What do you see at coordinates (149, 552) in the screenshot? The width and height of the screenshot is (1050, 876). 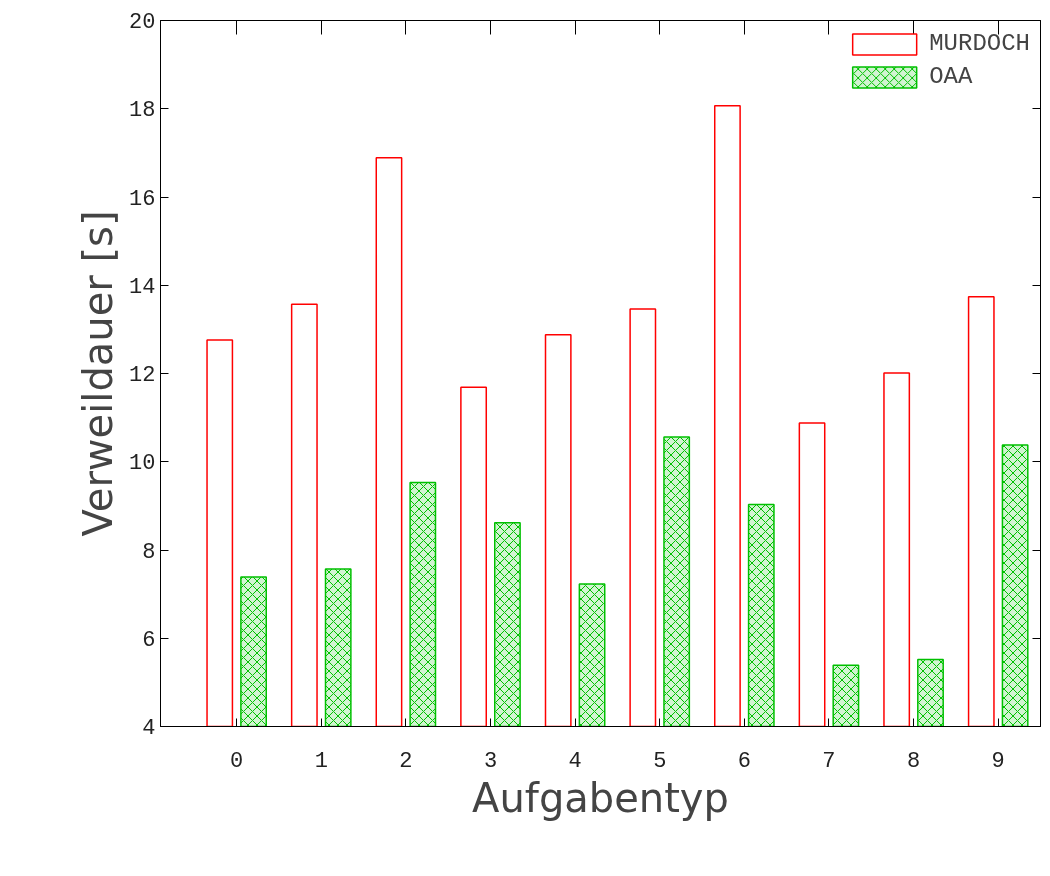 I see `y-tick-label: 8` at bounding box center [149, 552].